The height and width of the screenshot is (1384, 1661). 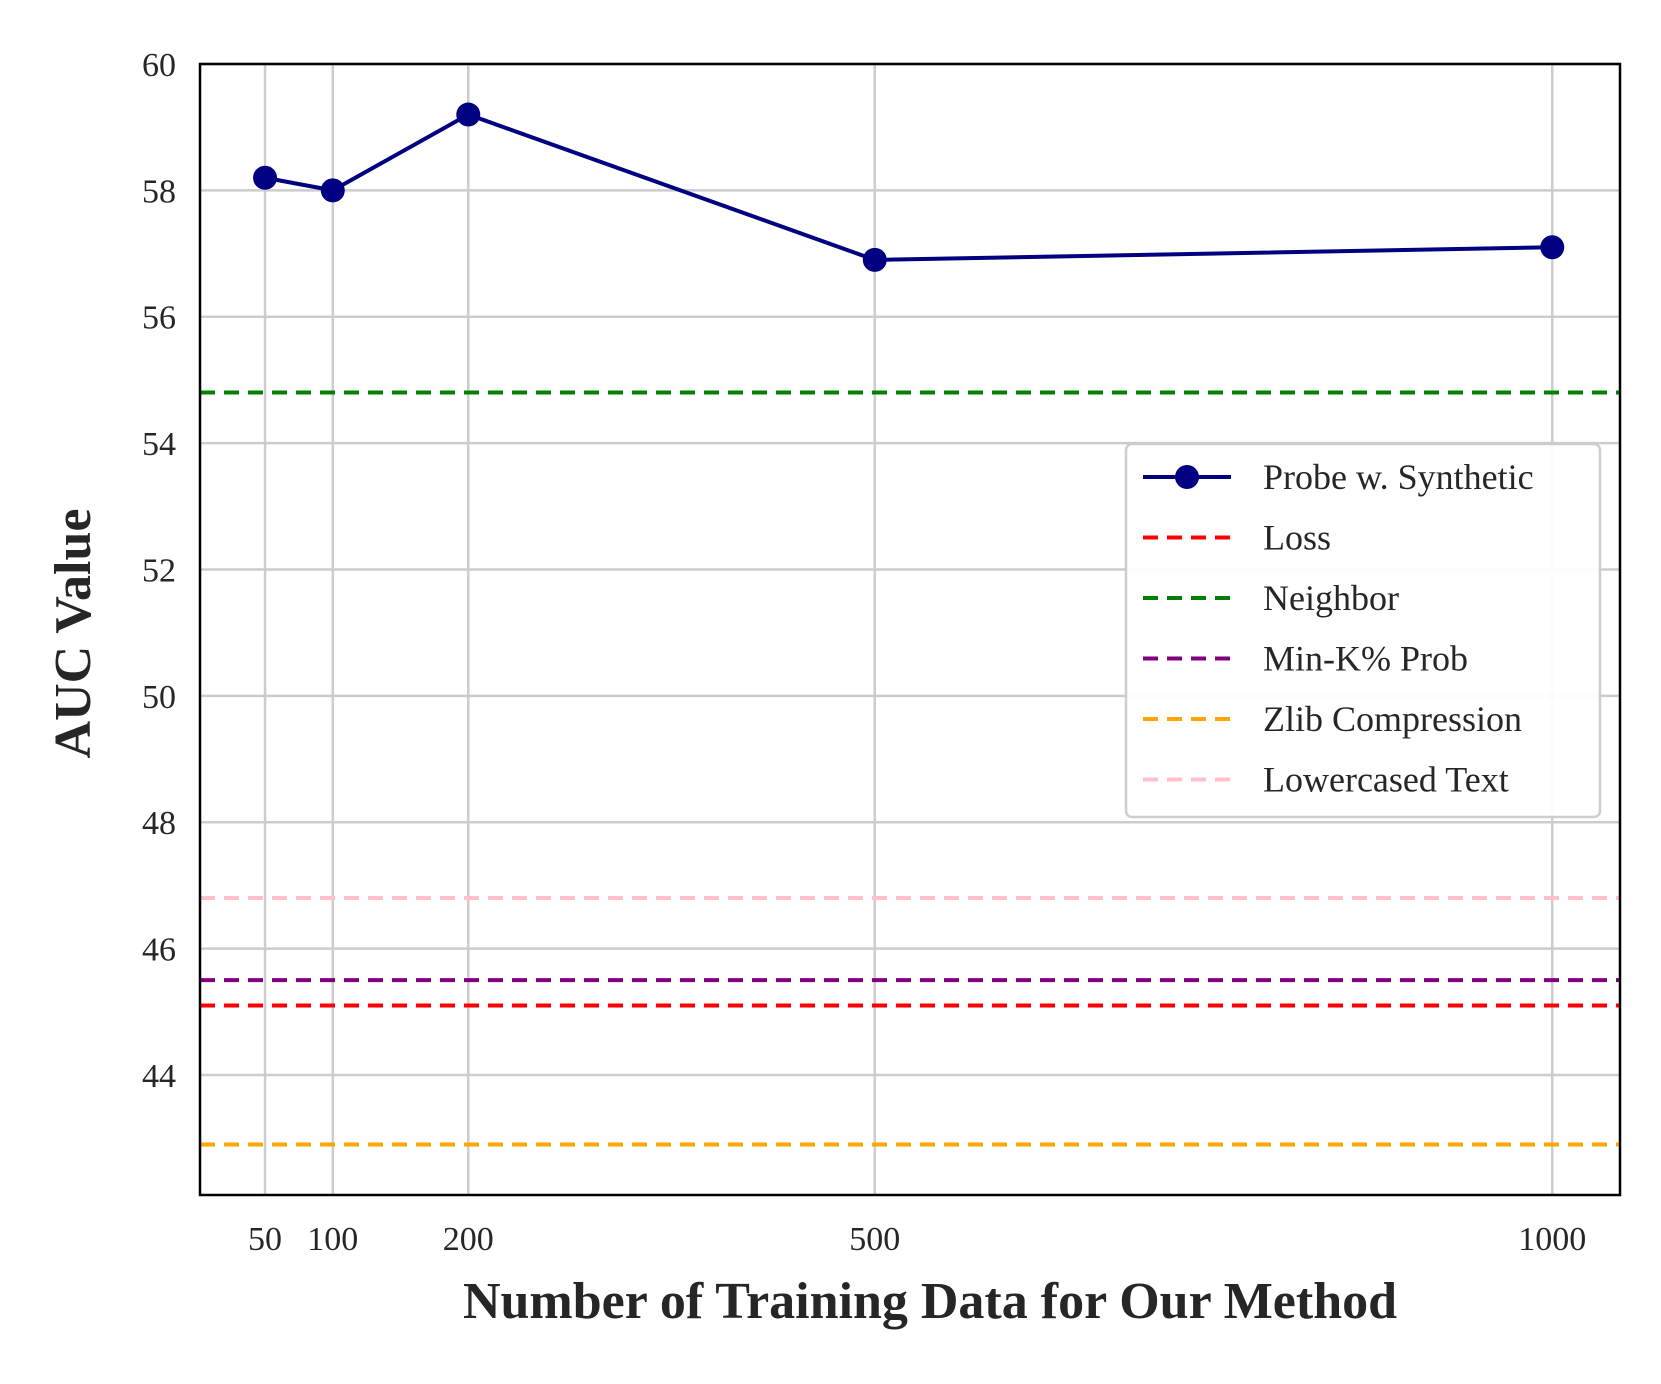 I want to click on y-tick-label: 52, so click(x=159, y=570).